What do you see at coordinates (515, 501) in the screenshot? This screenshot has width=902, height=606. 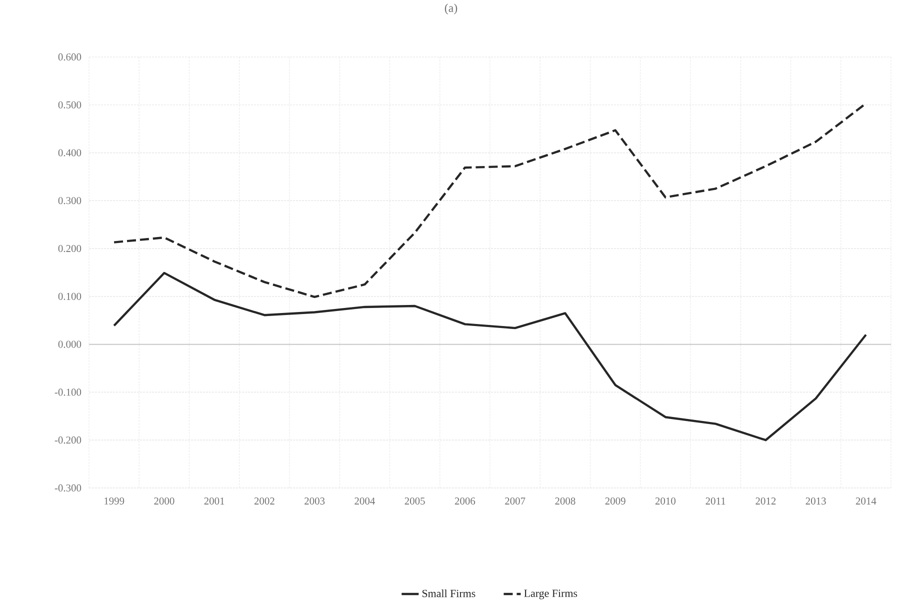 I see `x-tick-label: 2007` at bounding box center [515, 501].